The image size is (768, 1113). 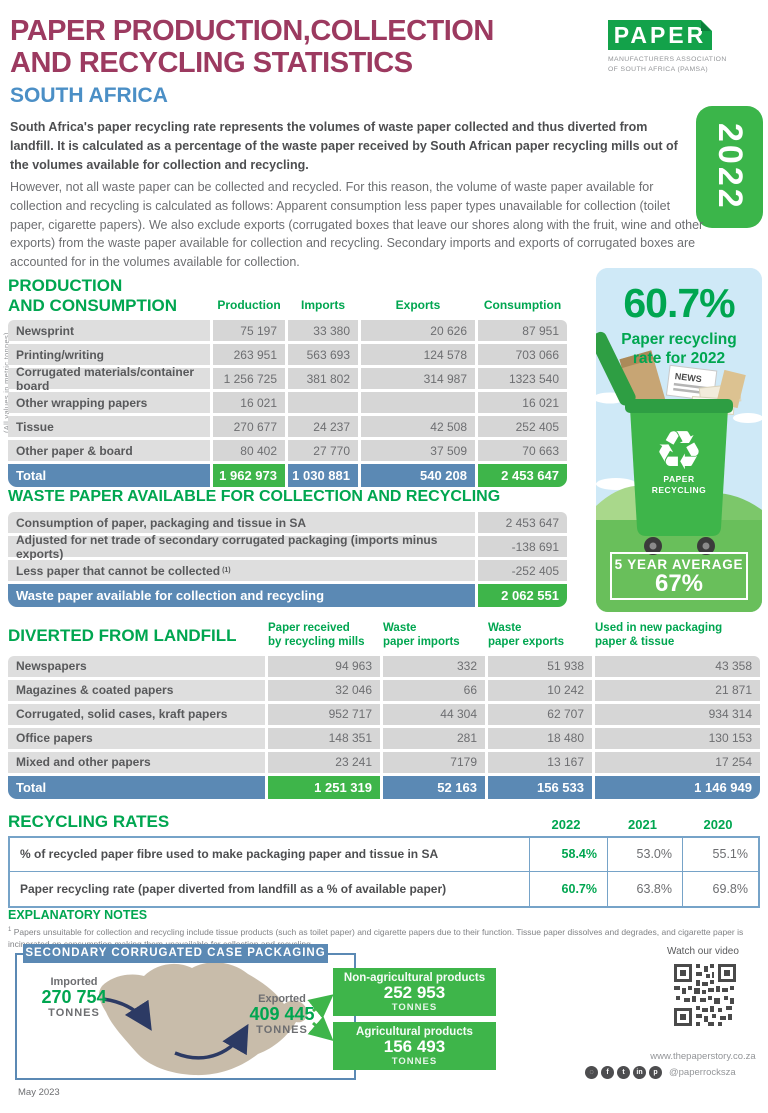 What do you see at coordinates (644, 854) in the screenshot?
I see `rate-value-2021: 53.0%` at bounding box center [644, 854].